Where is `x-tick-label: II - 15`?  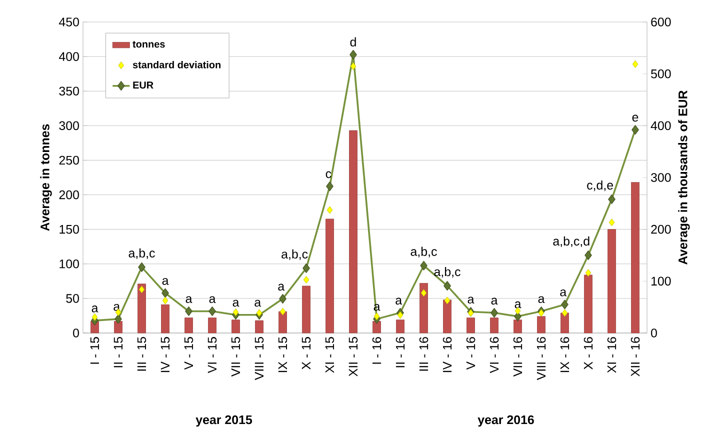
x-tick-label: II - 15 is located at coordinates (118, 352).